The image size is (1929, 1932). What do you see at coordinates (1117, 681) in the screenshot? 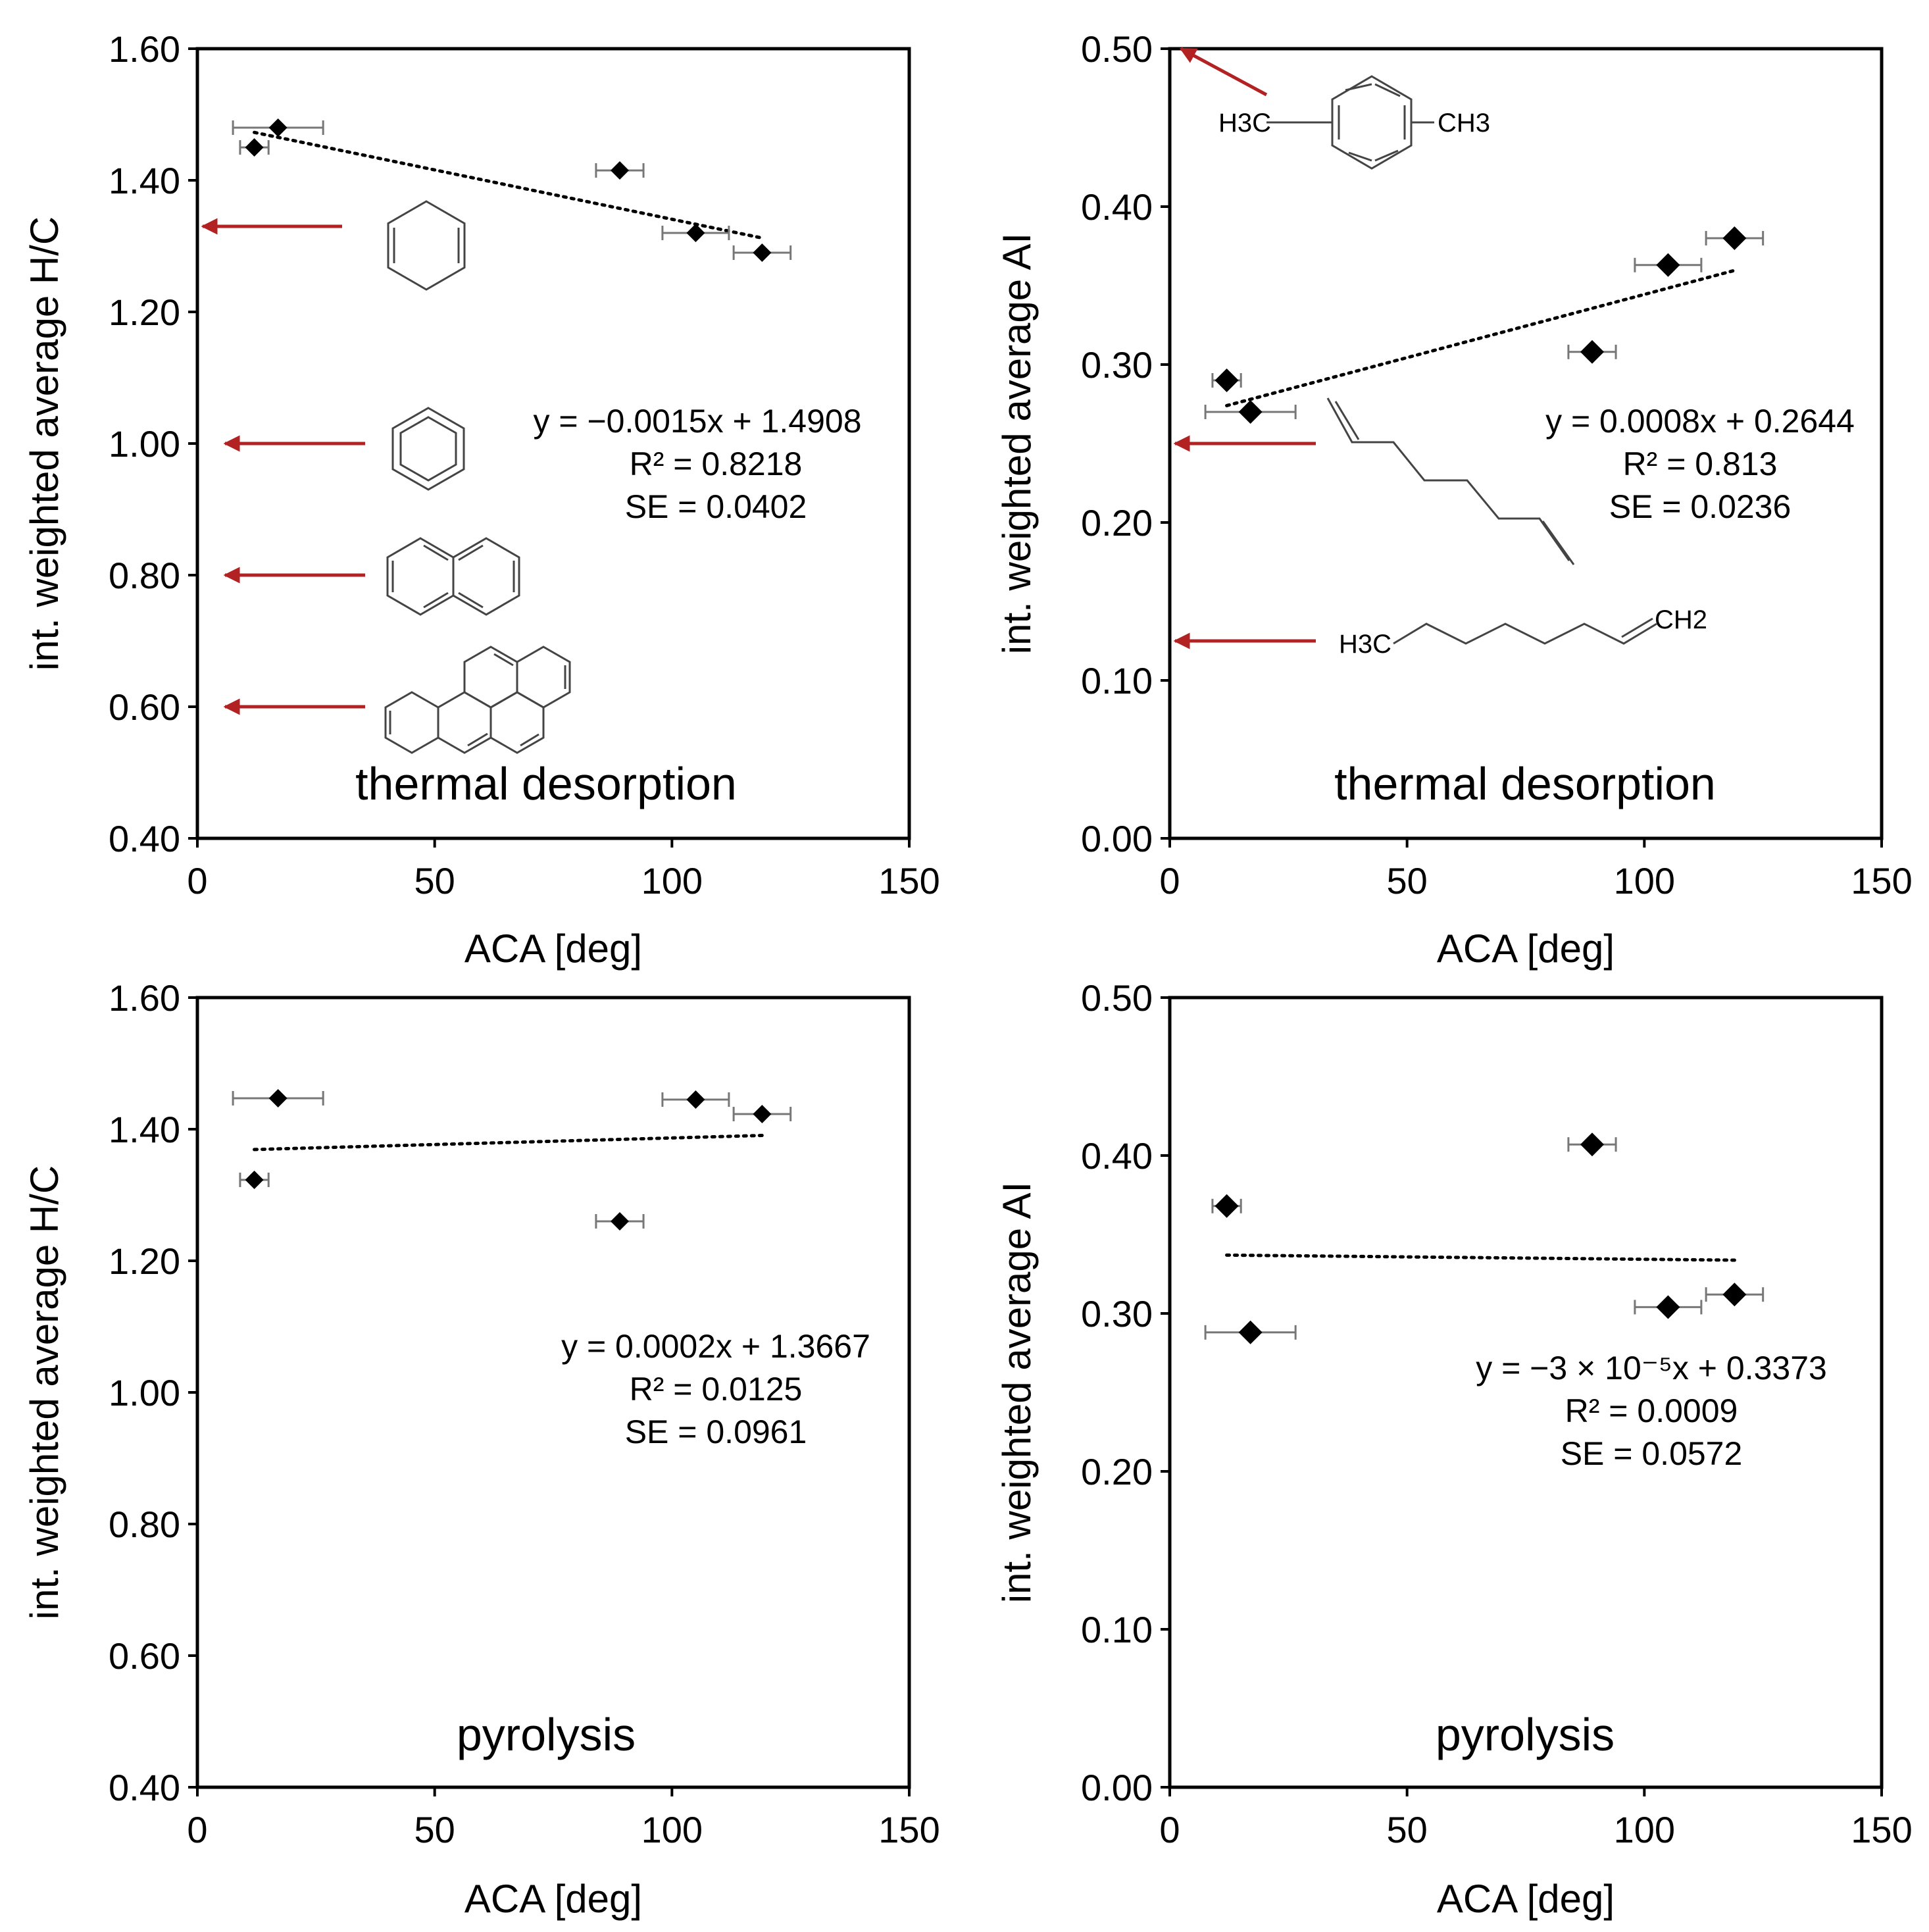
I see `y-tick-label: 0.10` at bounding box center [1117, 681].